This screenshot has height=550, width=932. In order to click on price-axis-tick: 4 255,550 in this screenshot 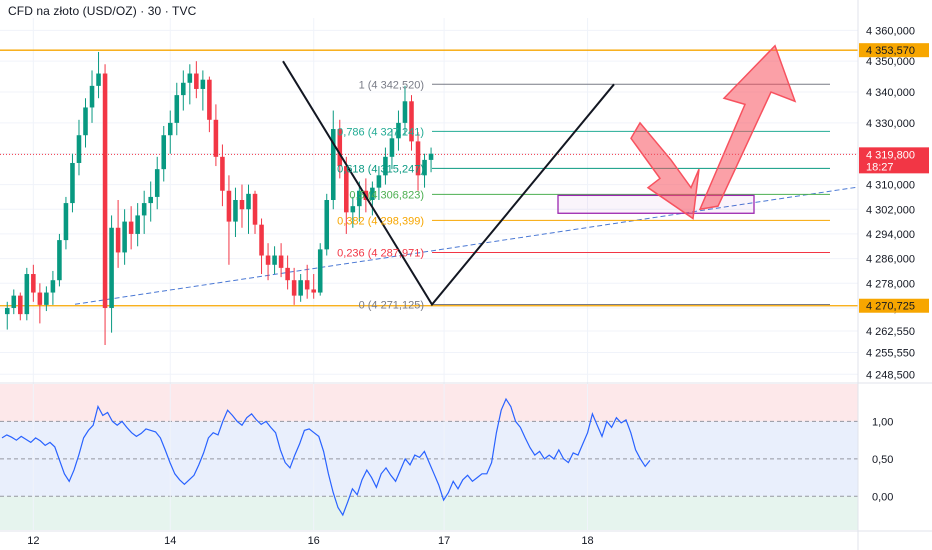, I will do `click(890, 354)`.